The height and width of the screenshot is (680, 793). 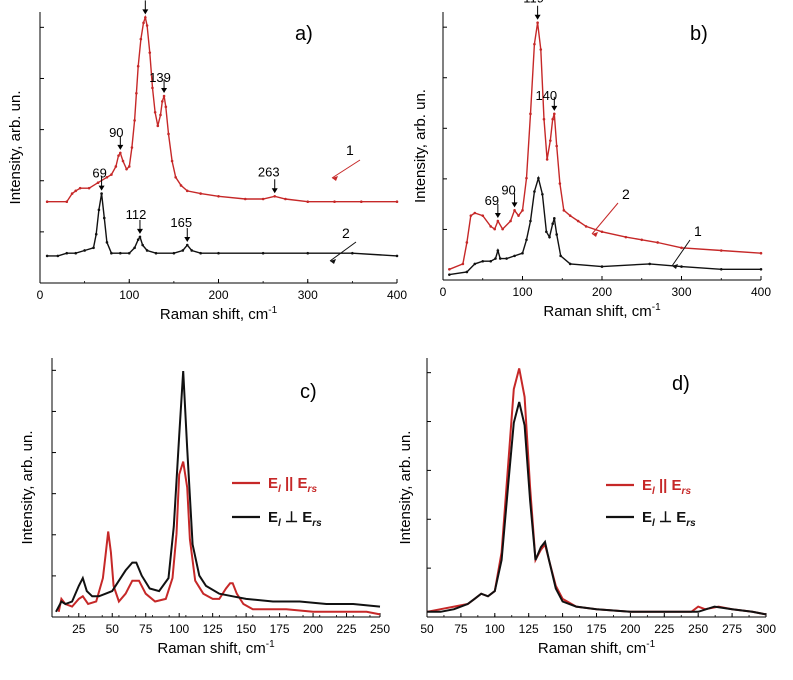 I want to click on peak-label: 69, so click(x=492, y=200).